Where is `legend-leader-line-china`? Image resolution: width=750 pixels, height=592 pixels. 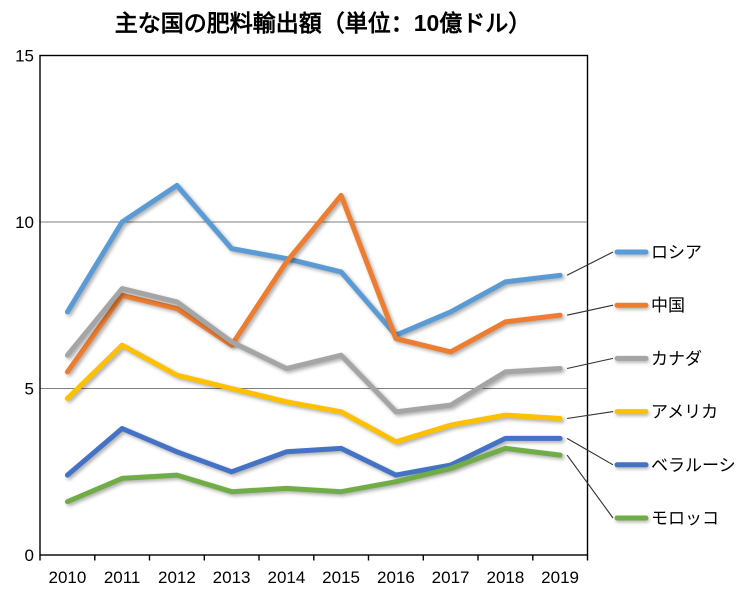
legend-leader-line-china is located at coordinates (590, 310).